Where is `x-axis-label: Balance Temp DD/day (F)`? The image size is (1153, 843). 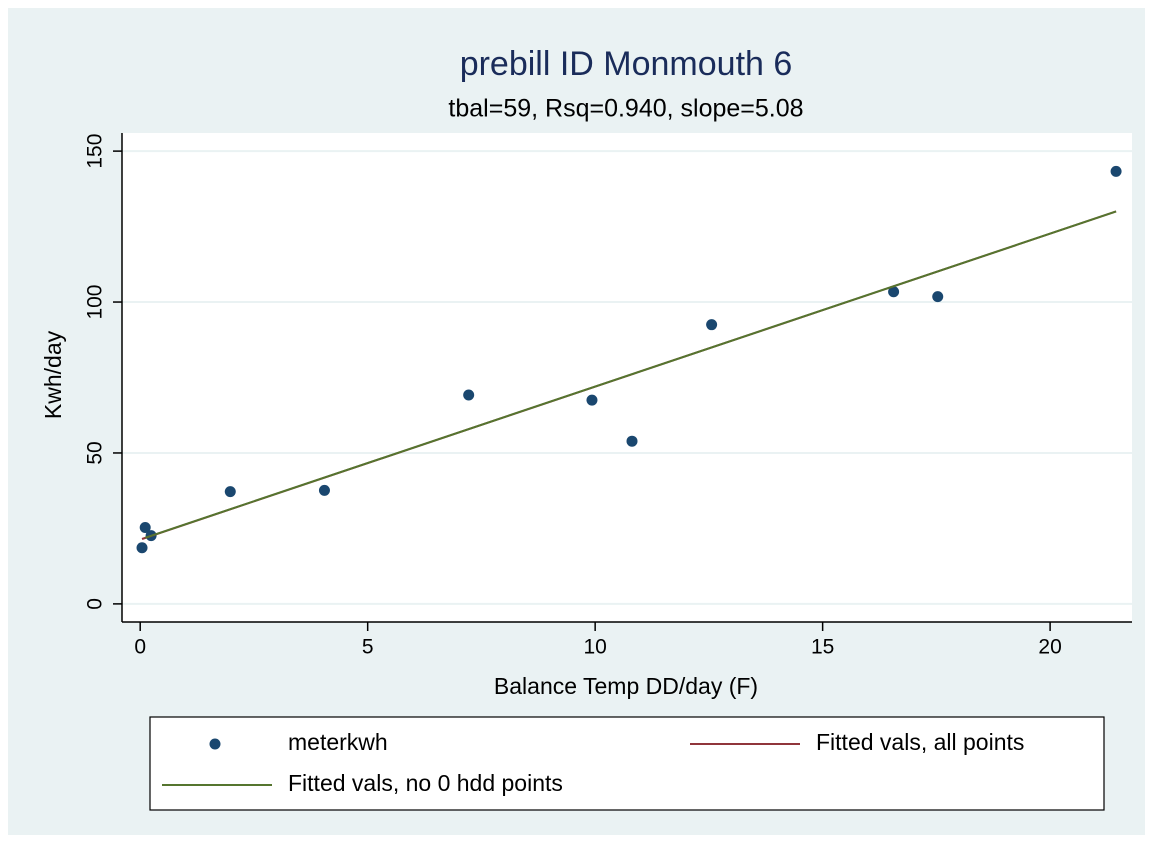 x-axis-label: Balance Temp DD/day (F) is located at coordinates (626, 686).